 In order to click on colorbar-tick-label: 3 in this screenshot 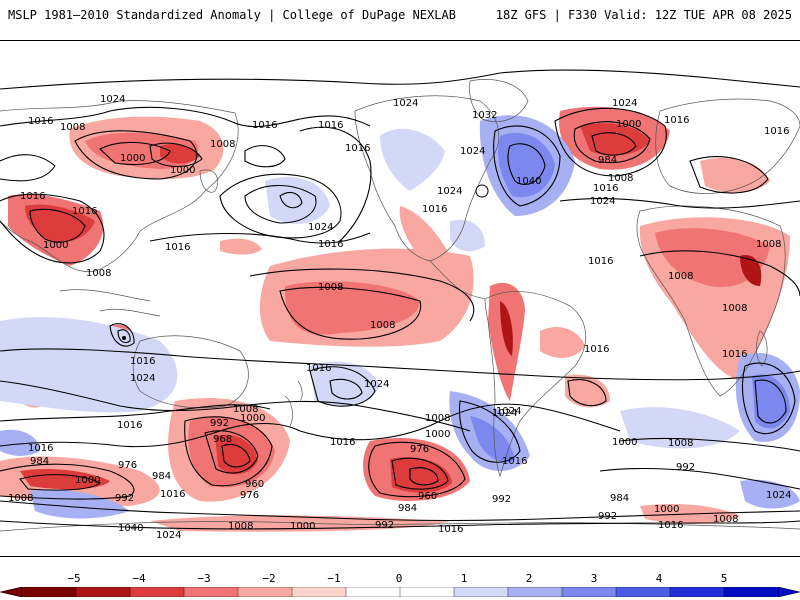, I will do `click(594, 578)`.